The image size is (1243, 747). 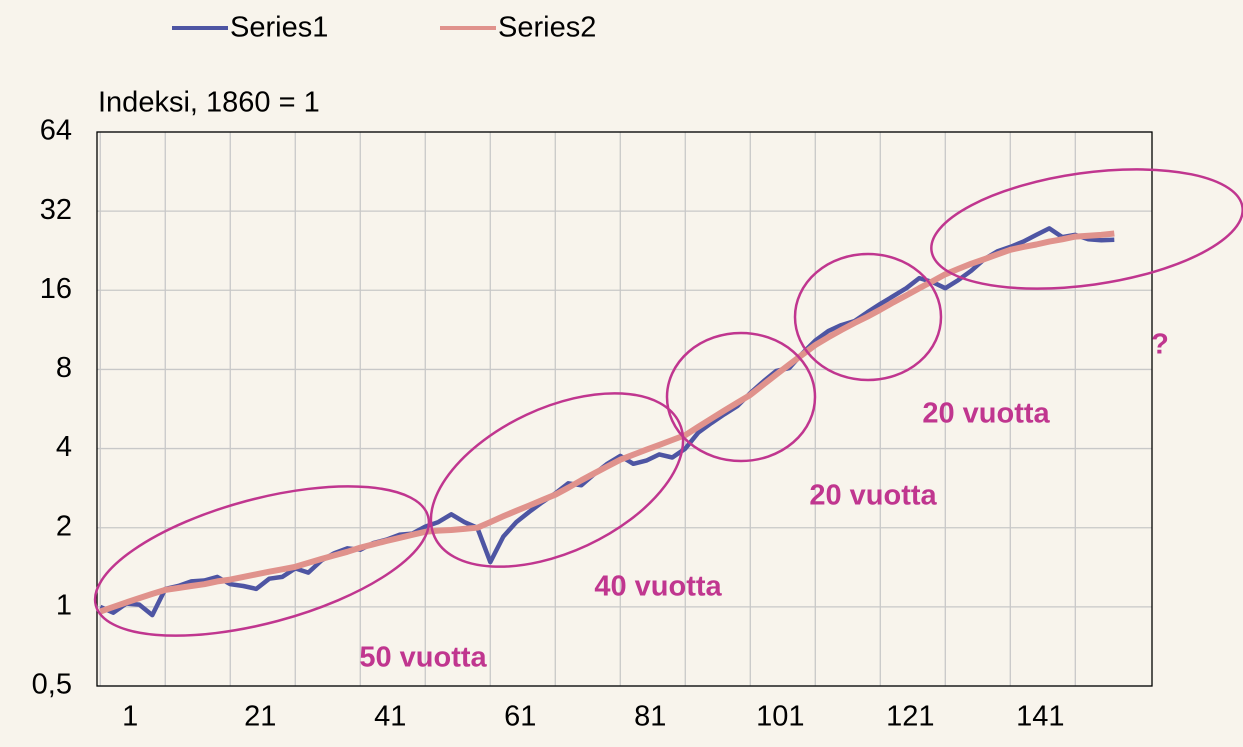 I want to click on y-tick-label: 0,5, so click(x=52, y=685).